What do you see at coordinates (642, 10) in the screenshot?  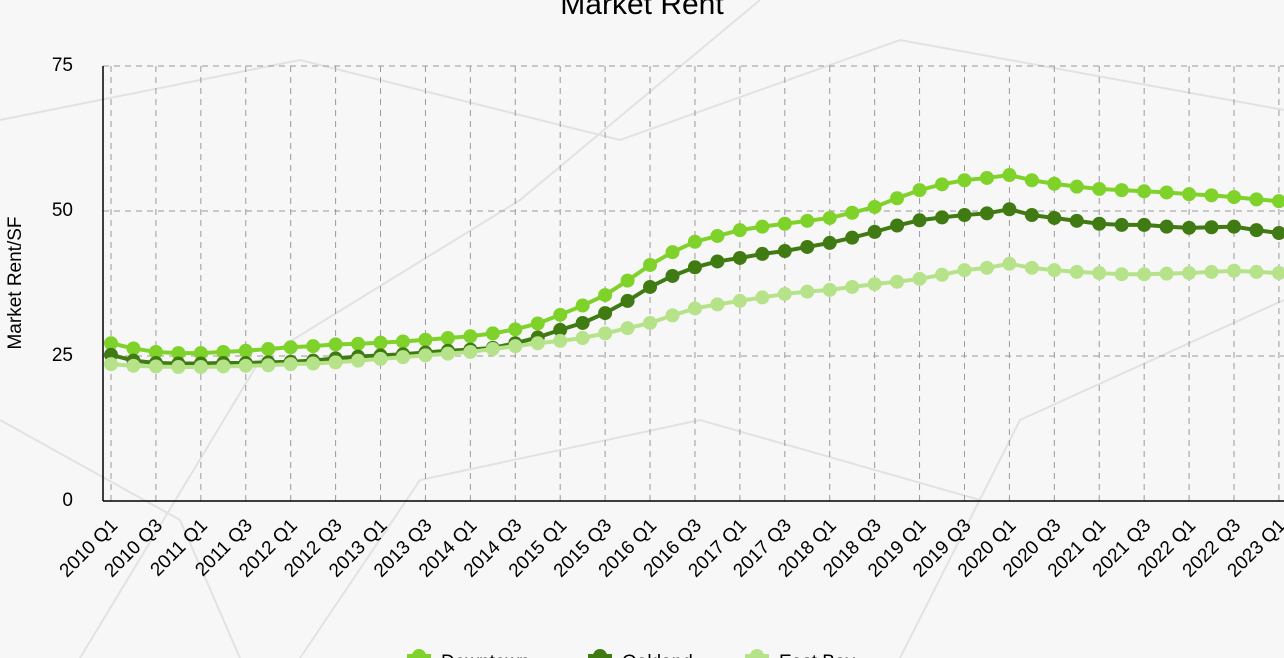 I see `chart-title: Market Rent` at bounding box center [642, 10].